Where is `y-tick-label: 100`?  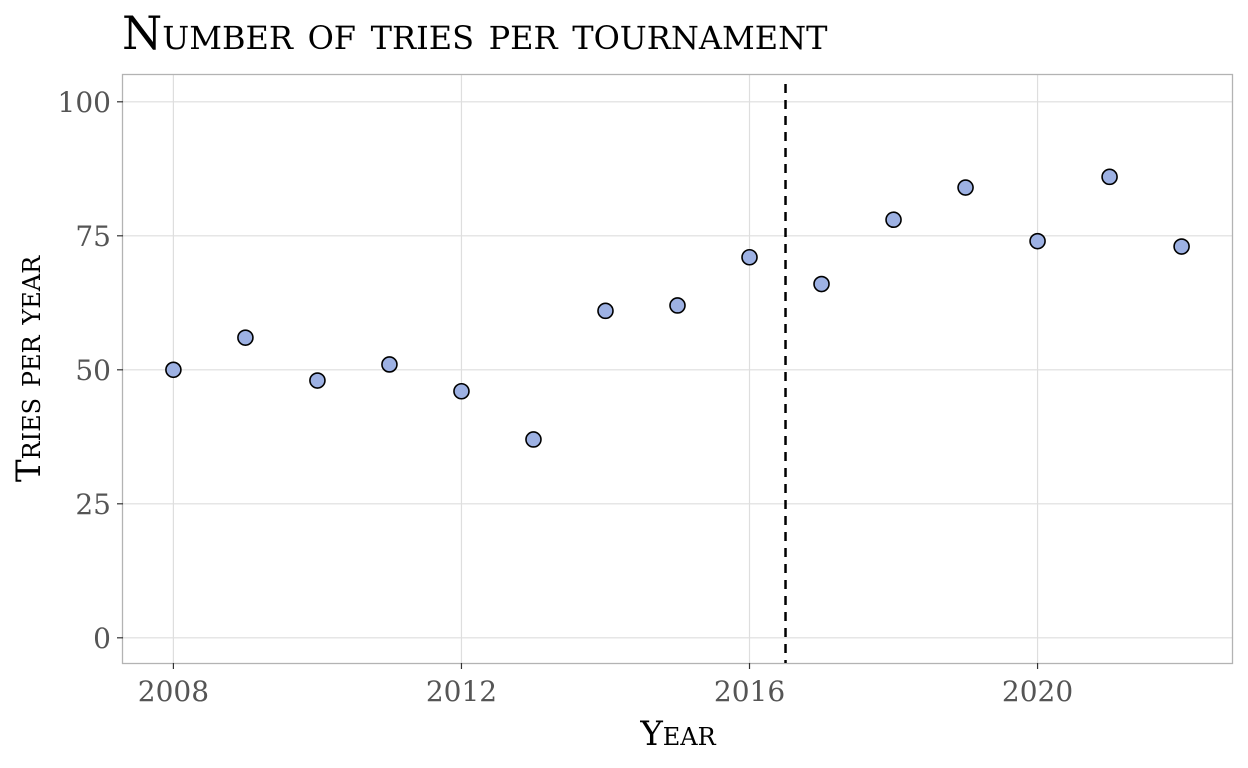
y-tick-label: 100 is located at coordinates (84, 102).